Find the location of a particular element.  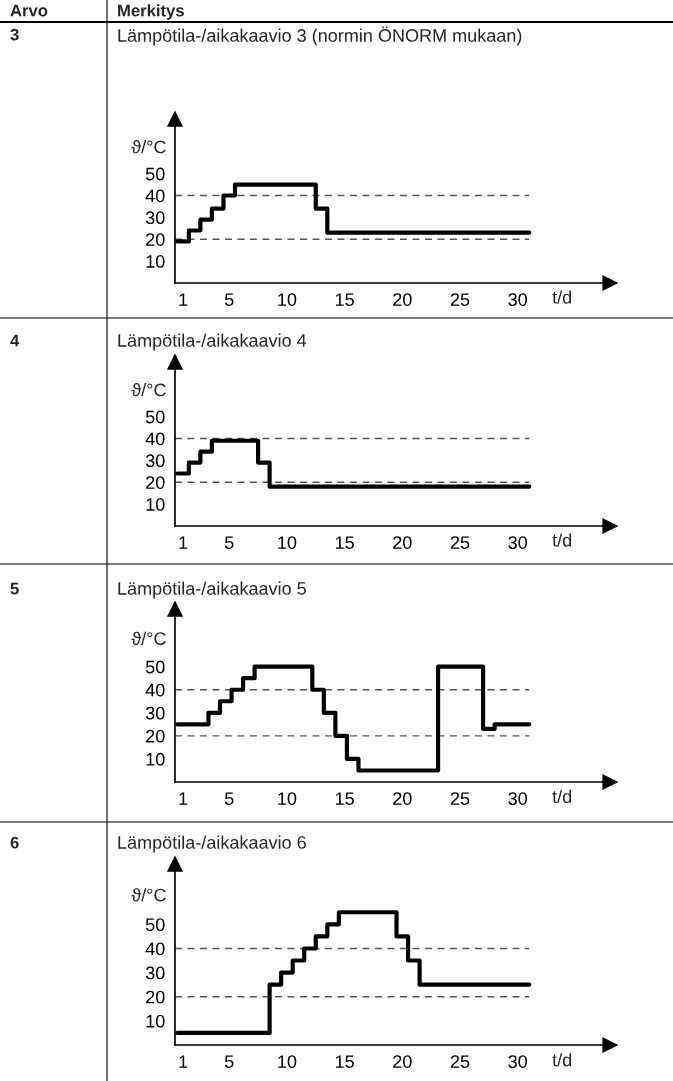

text: 5 is located at coordinates (14, 588).